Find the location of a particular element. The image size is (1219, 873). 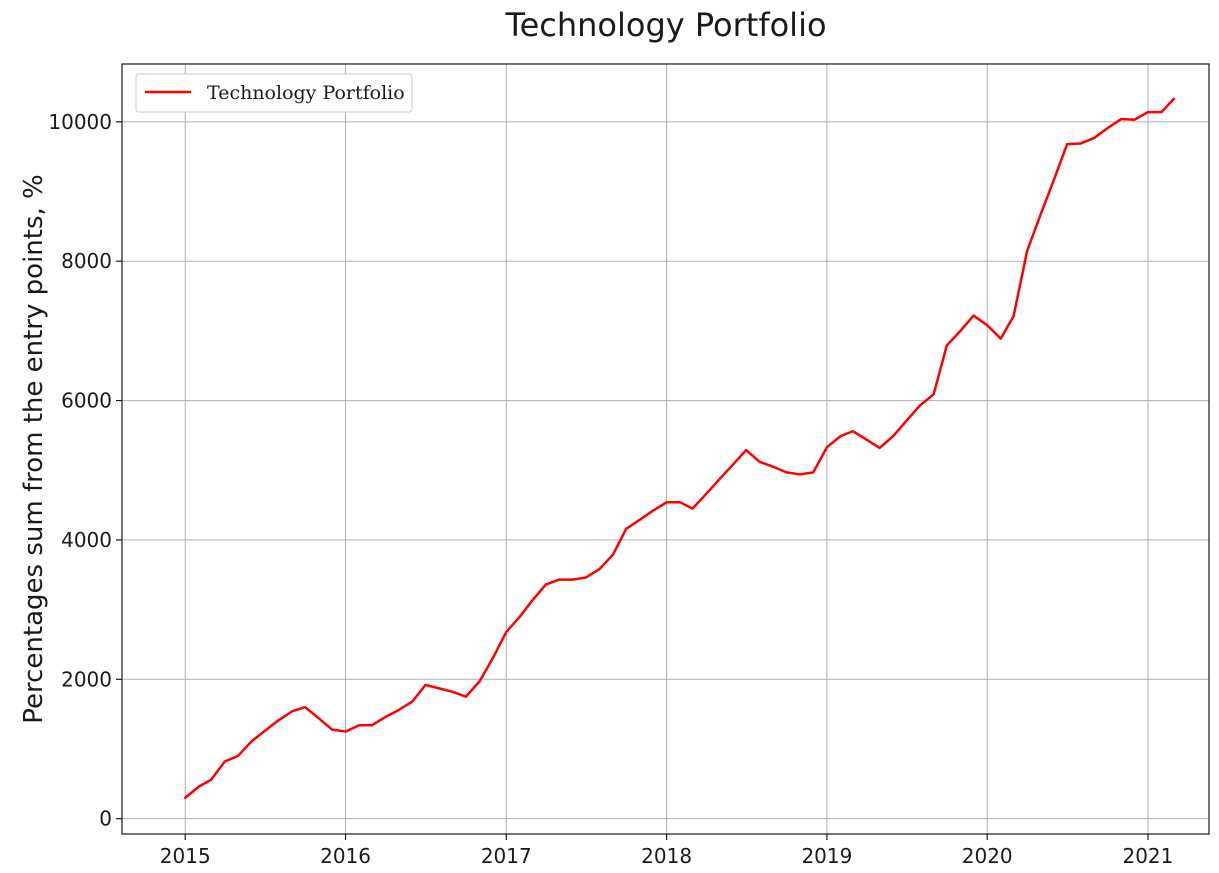

y-tick-label: 6000 is located at coordinates (86, 401).